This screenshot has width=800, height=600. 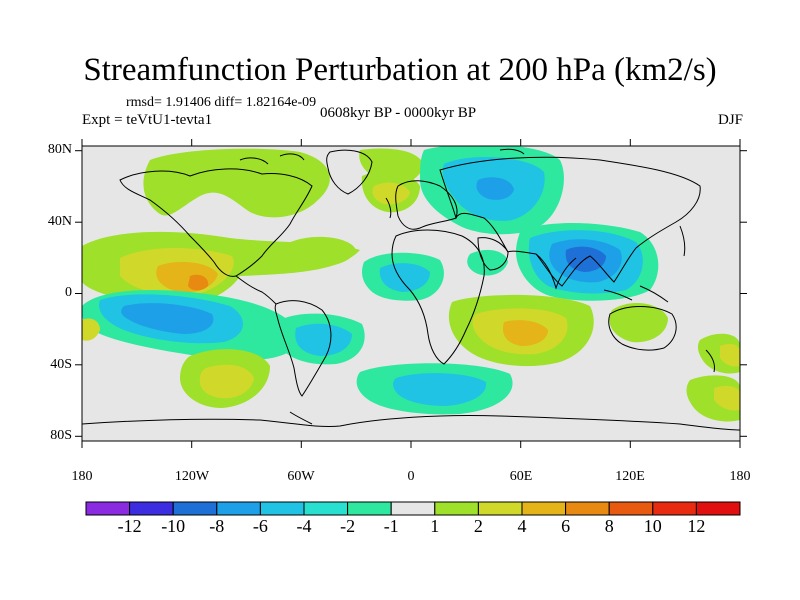 I want to click on contour-namerica-n, so click(x=236, y=183).